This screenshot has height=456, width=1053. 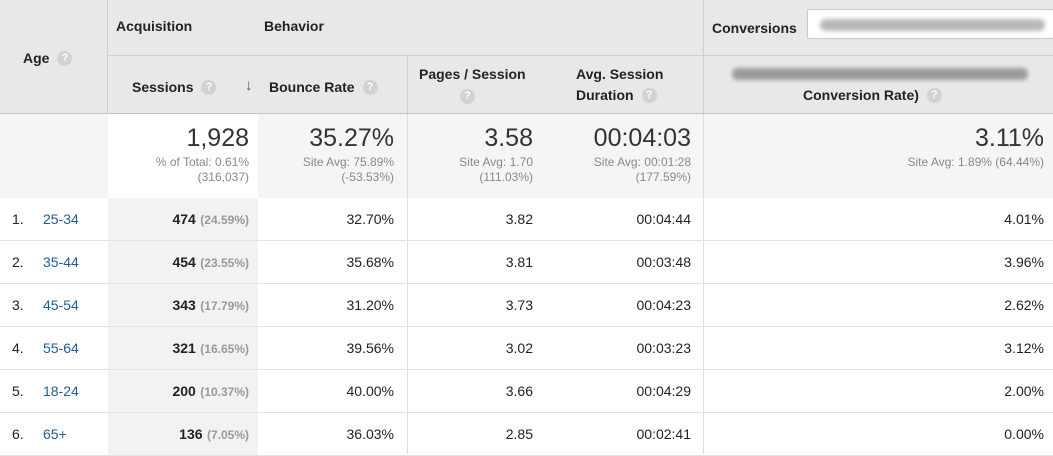 I want to click on pages-per-session-value: 3.73, so click(x=519, y=305).